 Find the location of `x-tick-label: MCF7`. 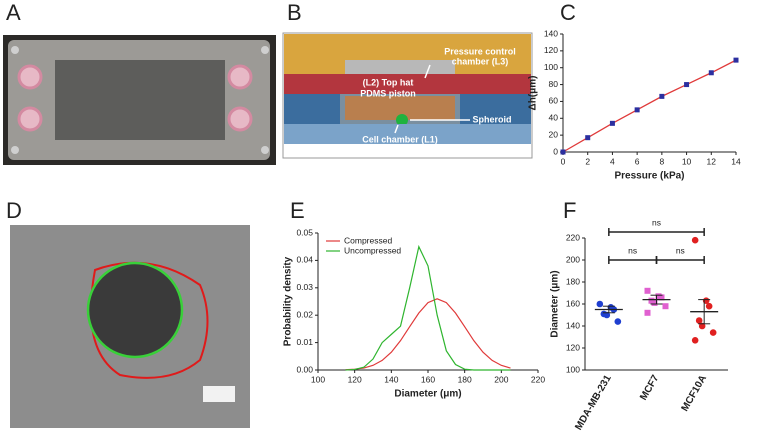

x-tick-label: MCF7 is located at coordinates (649, 387).